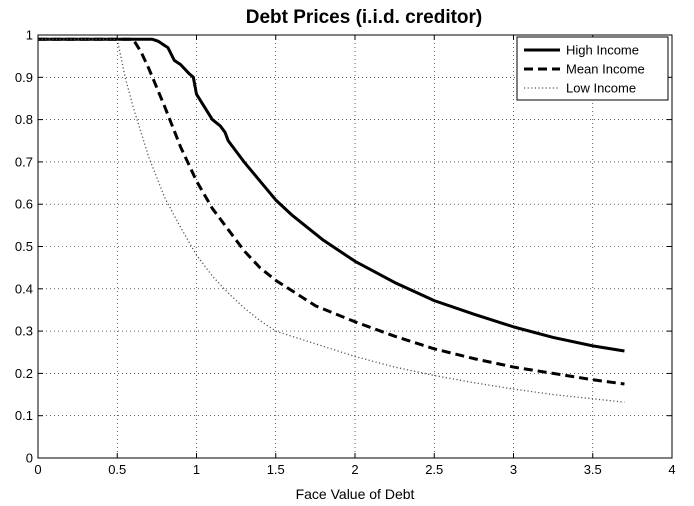  I want to click on x-tick-label: 4, so click(671, 469).